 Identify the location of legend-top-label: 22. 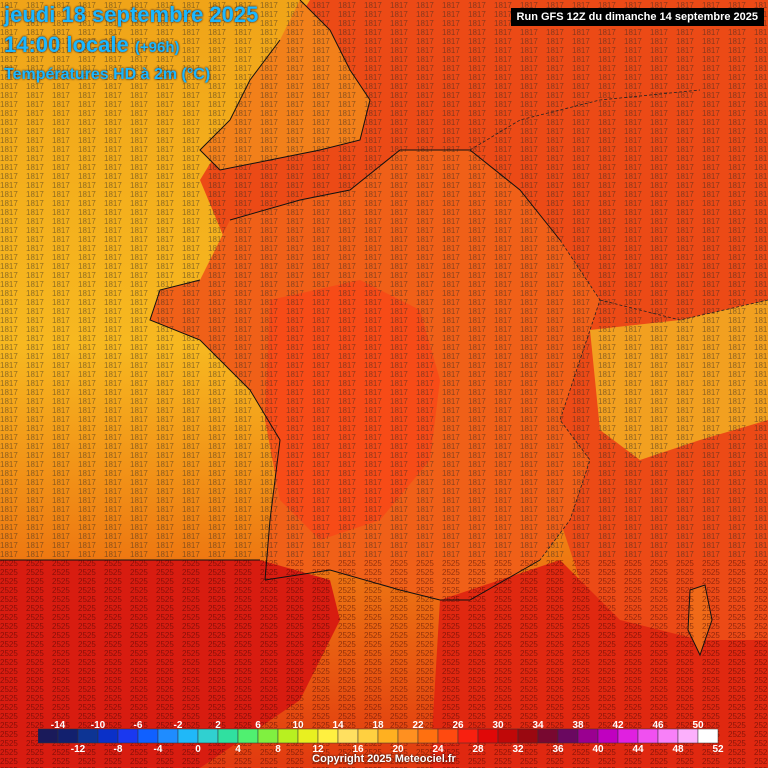
(418, 725).